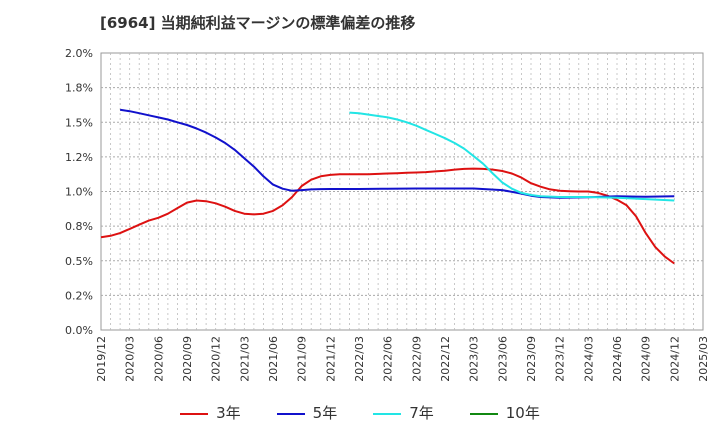 The height and width of the screenshot is (440, 720). Describe the element at coordinates (617, 359) in the screenshot. I see `x-tick-label: 2024/06` at that location.